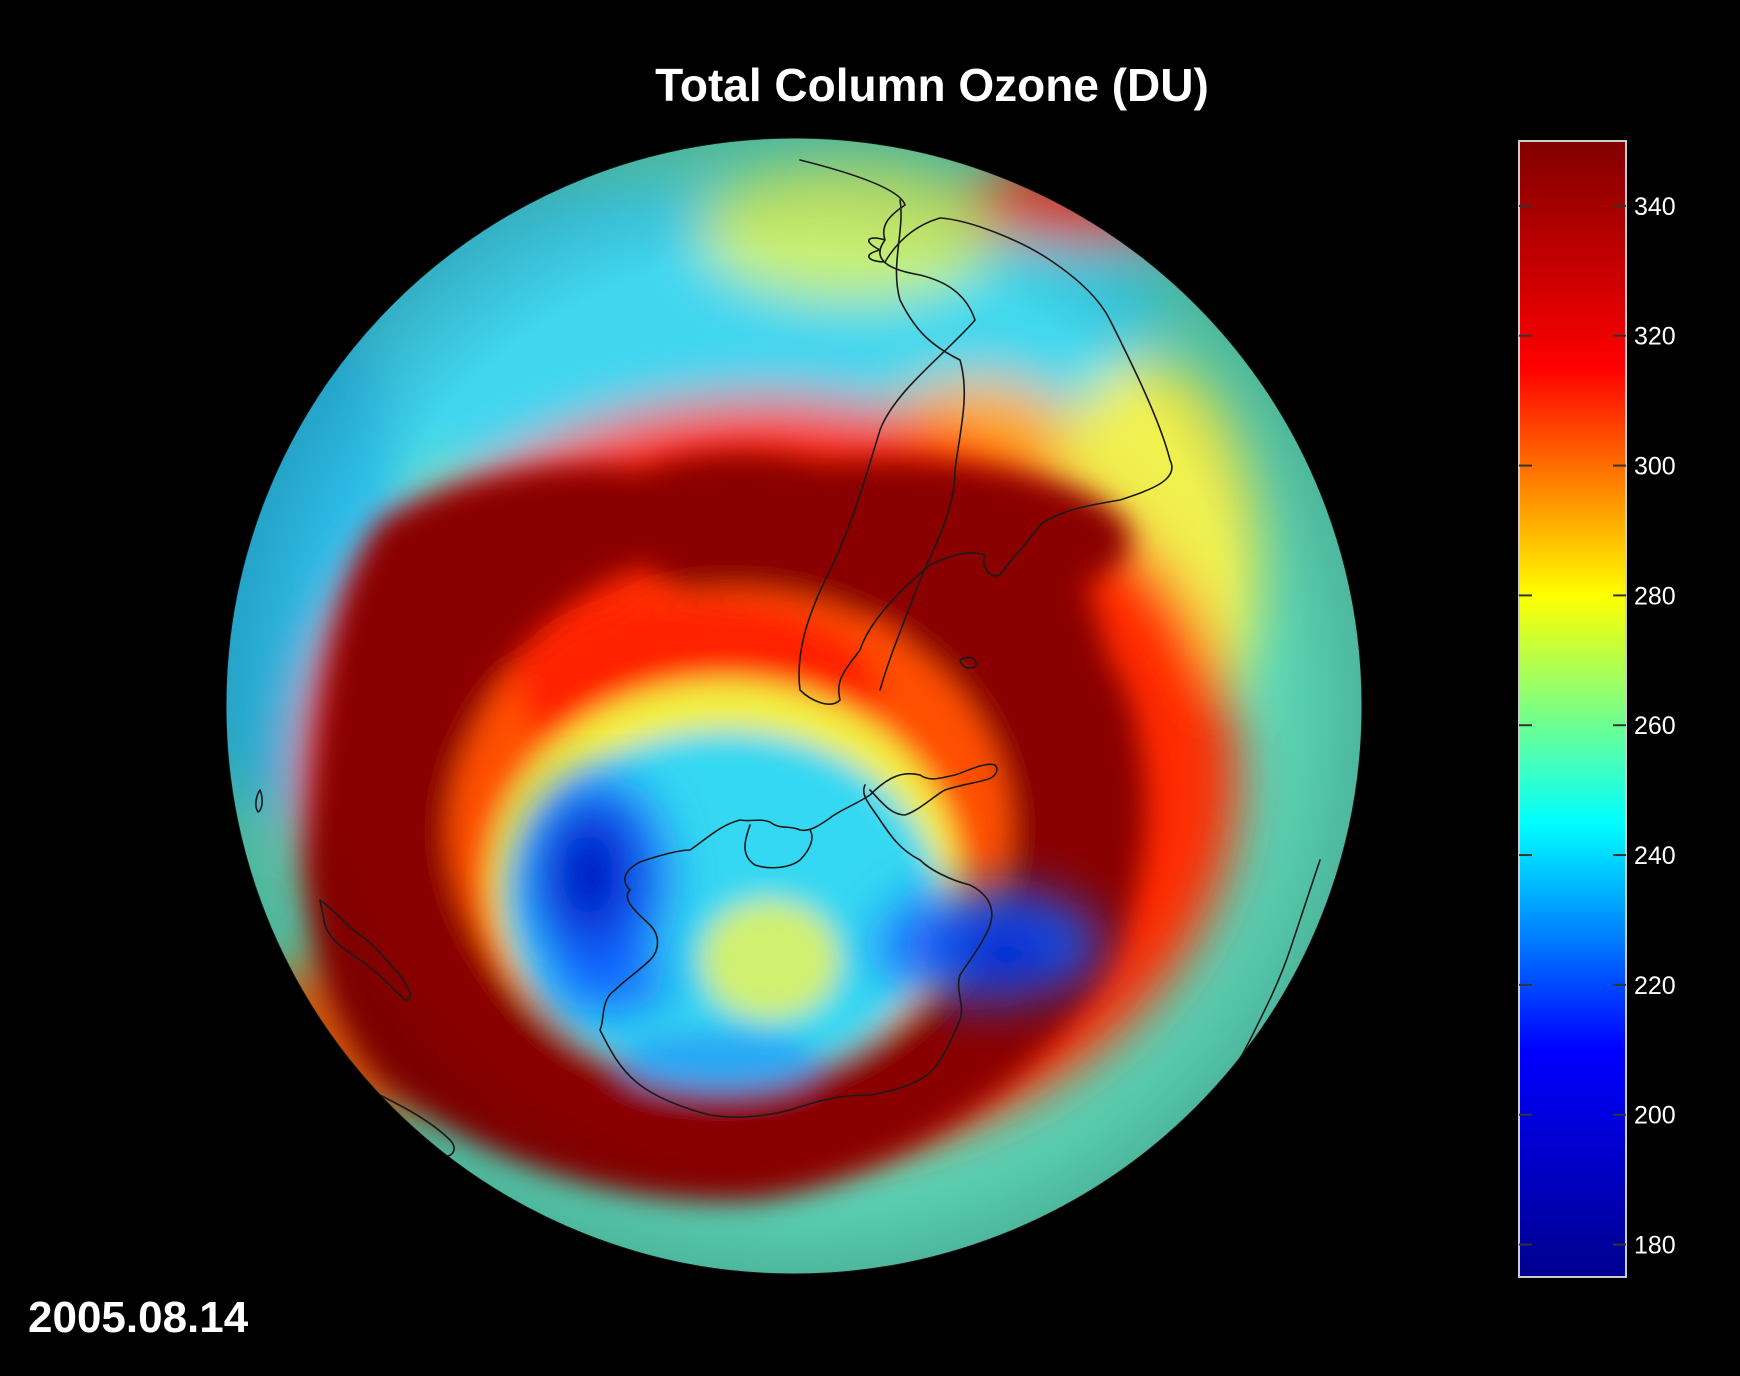 The image size is (1740, 1376). I want to click on coast-new-zealand, so click(365, 950).